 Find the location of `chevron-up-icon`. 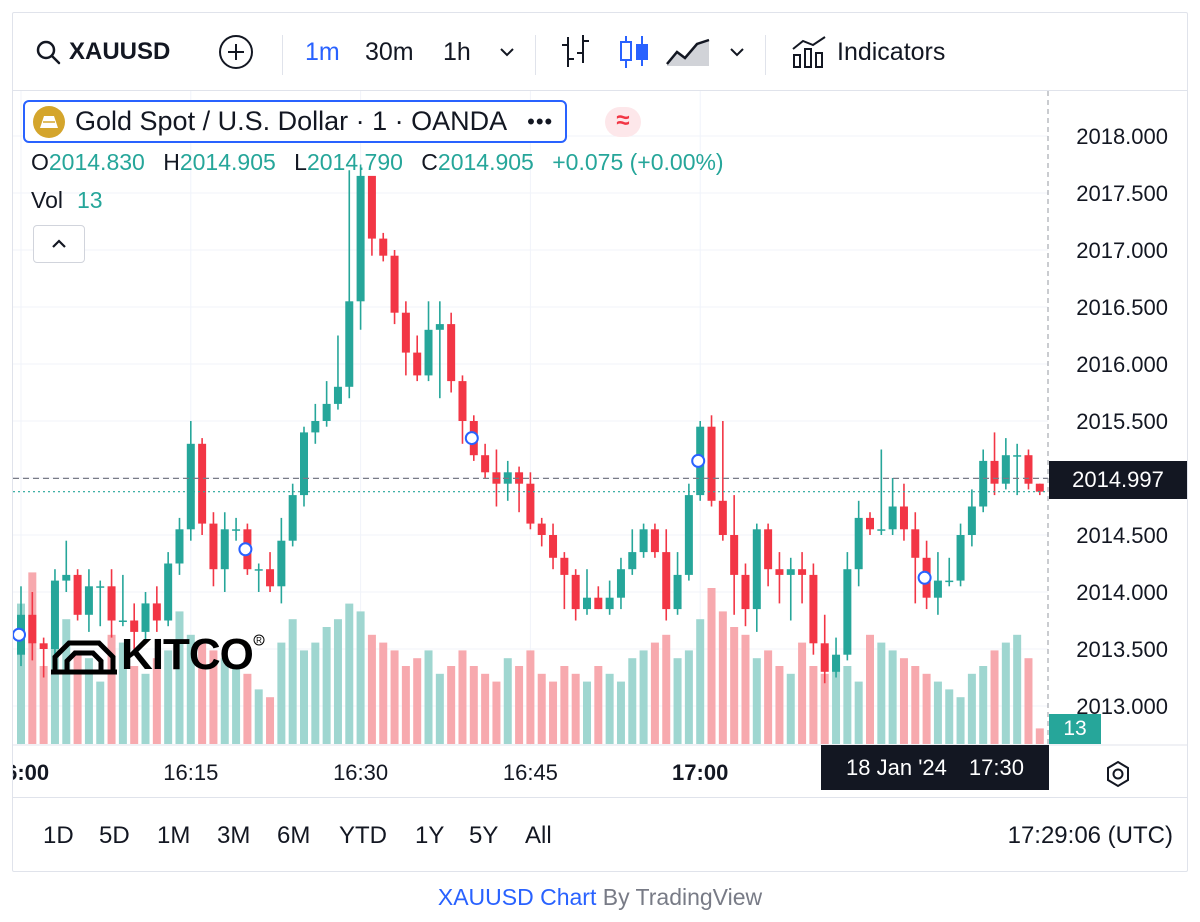

chevron-up-icon is located at coordinates (59, 243).